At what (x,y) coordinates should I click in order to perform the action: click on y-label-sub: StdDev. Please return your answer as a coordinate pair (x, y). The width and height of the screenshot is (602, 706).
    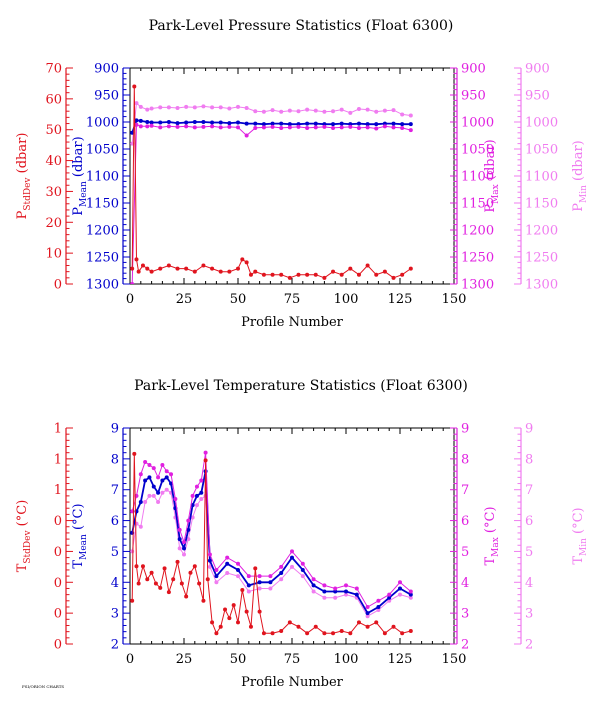
    Looking at the image, I should click on (28, 547).